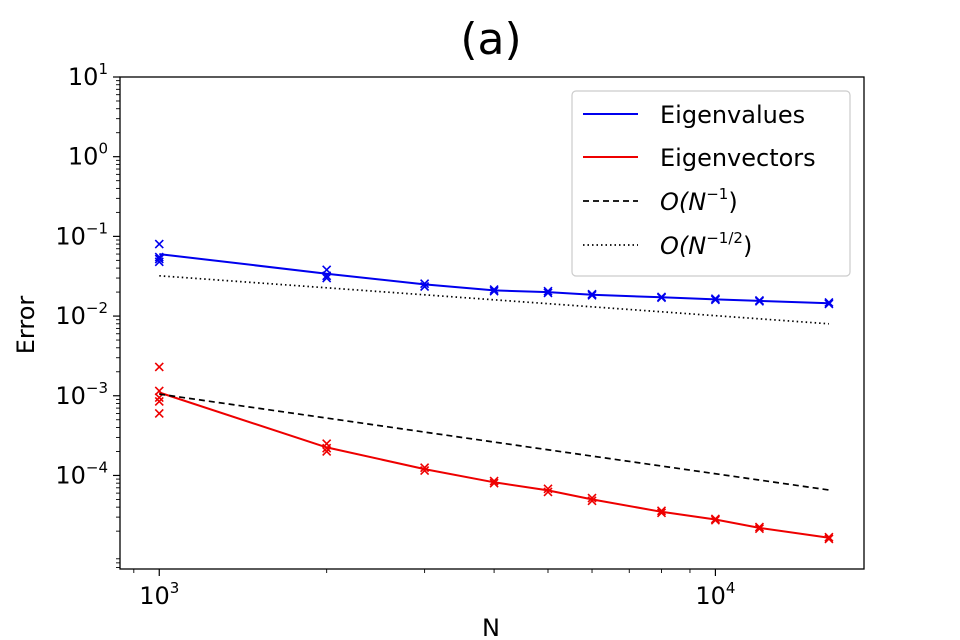  Describe the element at coordinates (26, 325) in the screenshot. I see `y-axis-label: Error` at that location.